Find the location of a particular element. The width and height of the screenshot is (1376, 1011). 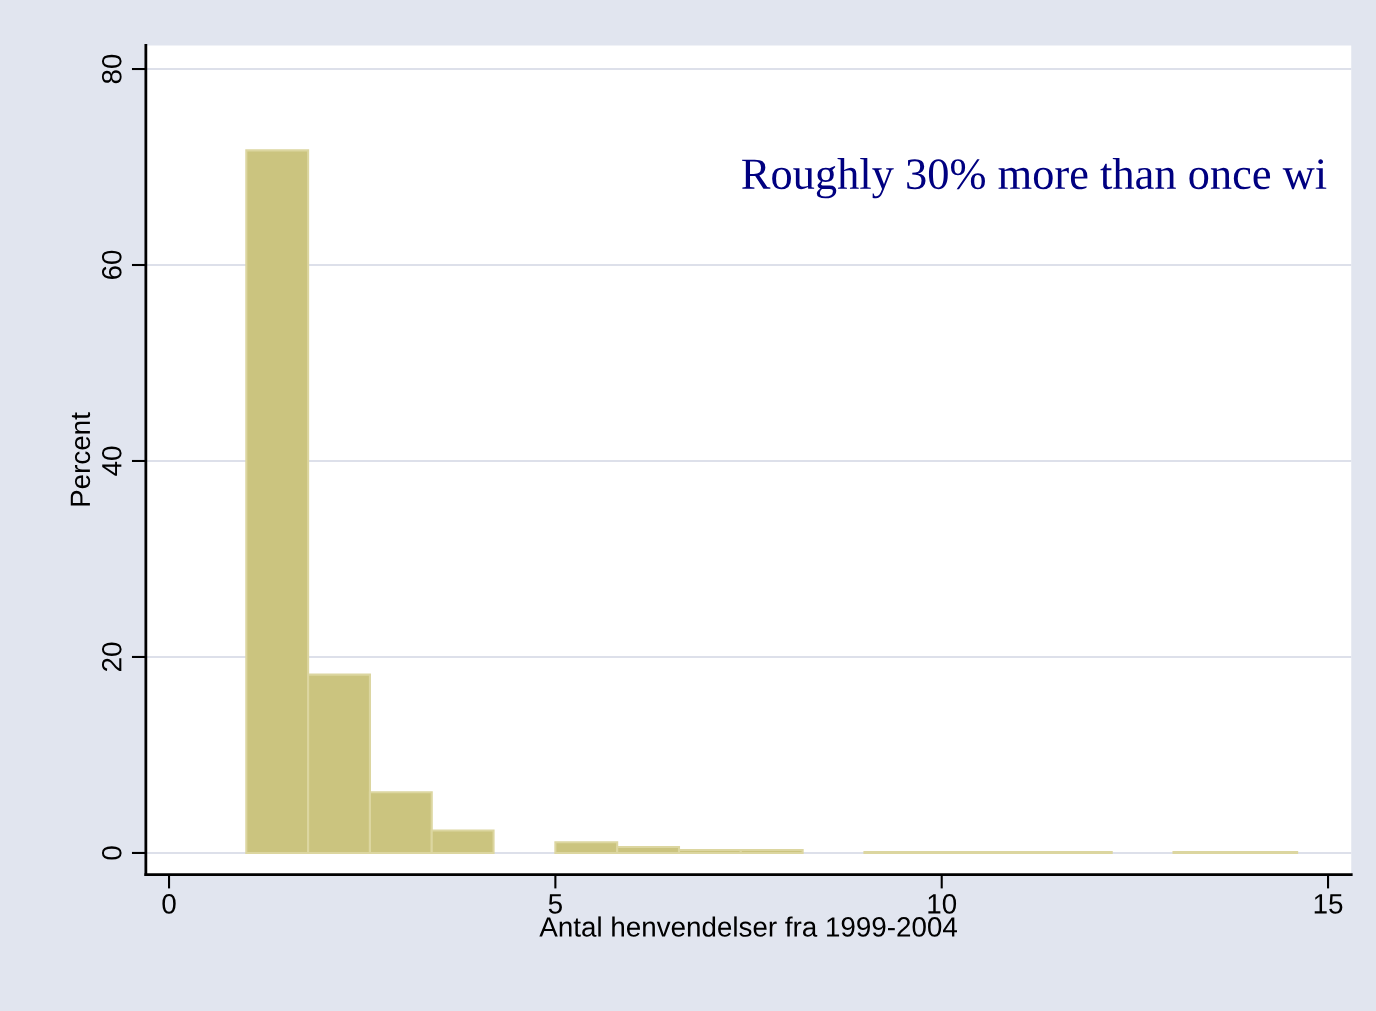

x-tick-label: 0 is located at coordinates (169, 904).